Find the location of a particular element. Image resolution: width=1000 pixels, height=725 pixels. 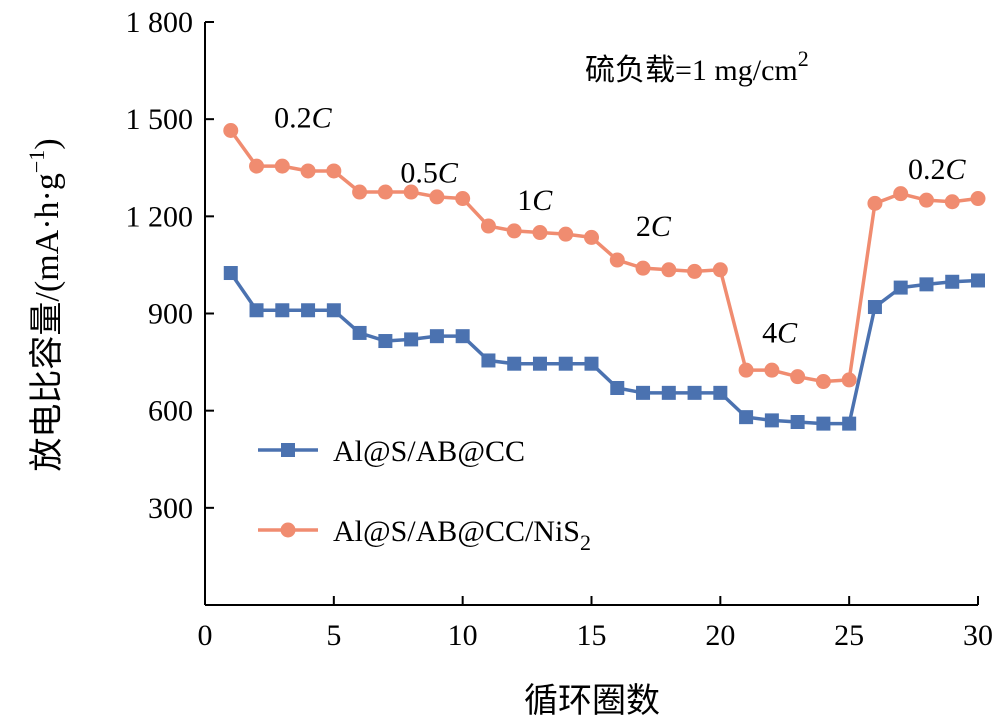

legend-name: Al@S/AB@CC/NiS is located at coordinates (456, 531).